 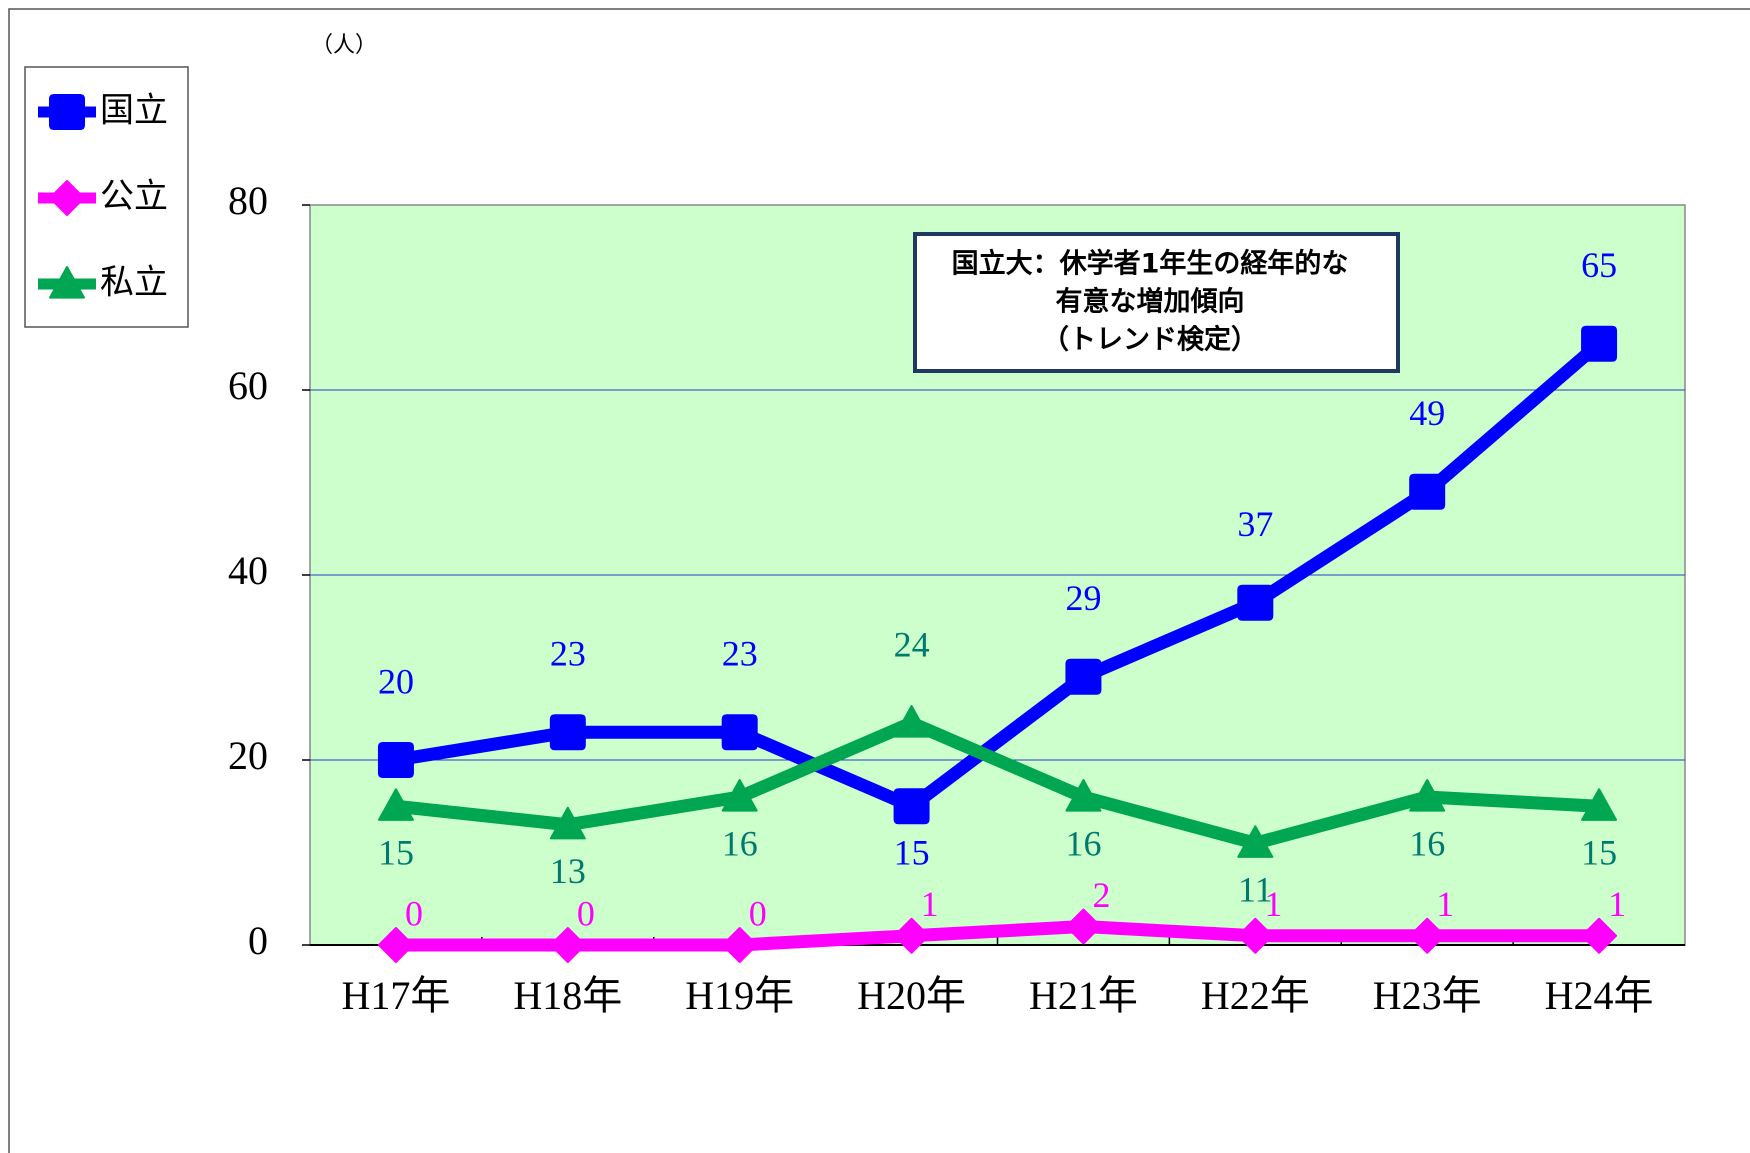 What do you see at coordinates (1150, 302) in the screenshot?
I see `annotation-text: 有意な増加傾向` at bounding box center [1150, 302].